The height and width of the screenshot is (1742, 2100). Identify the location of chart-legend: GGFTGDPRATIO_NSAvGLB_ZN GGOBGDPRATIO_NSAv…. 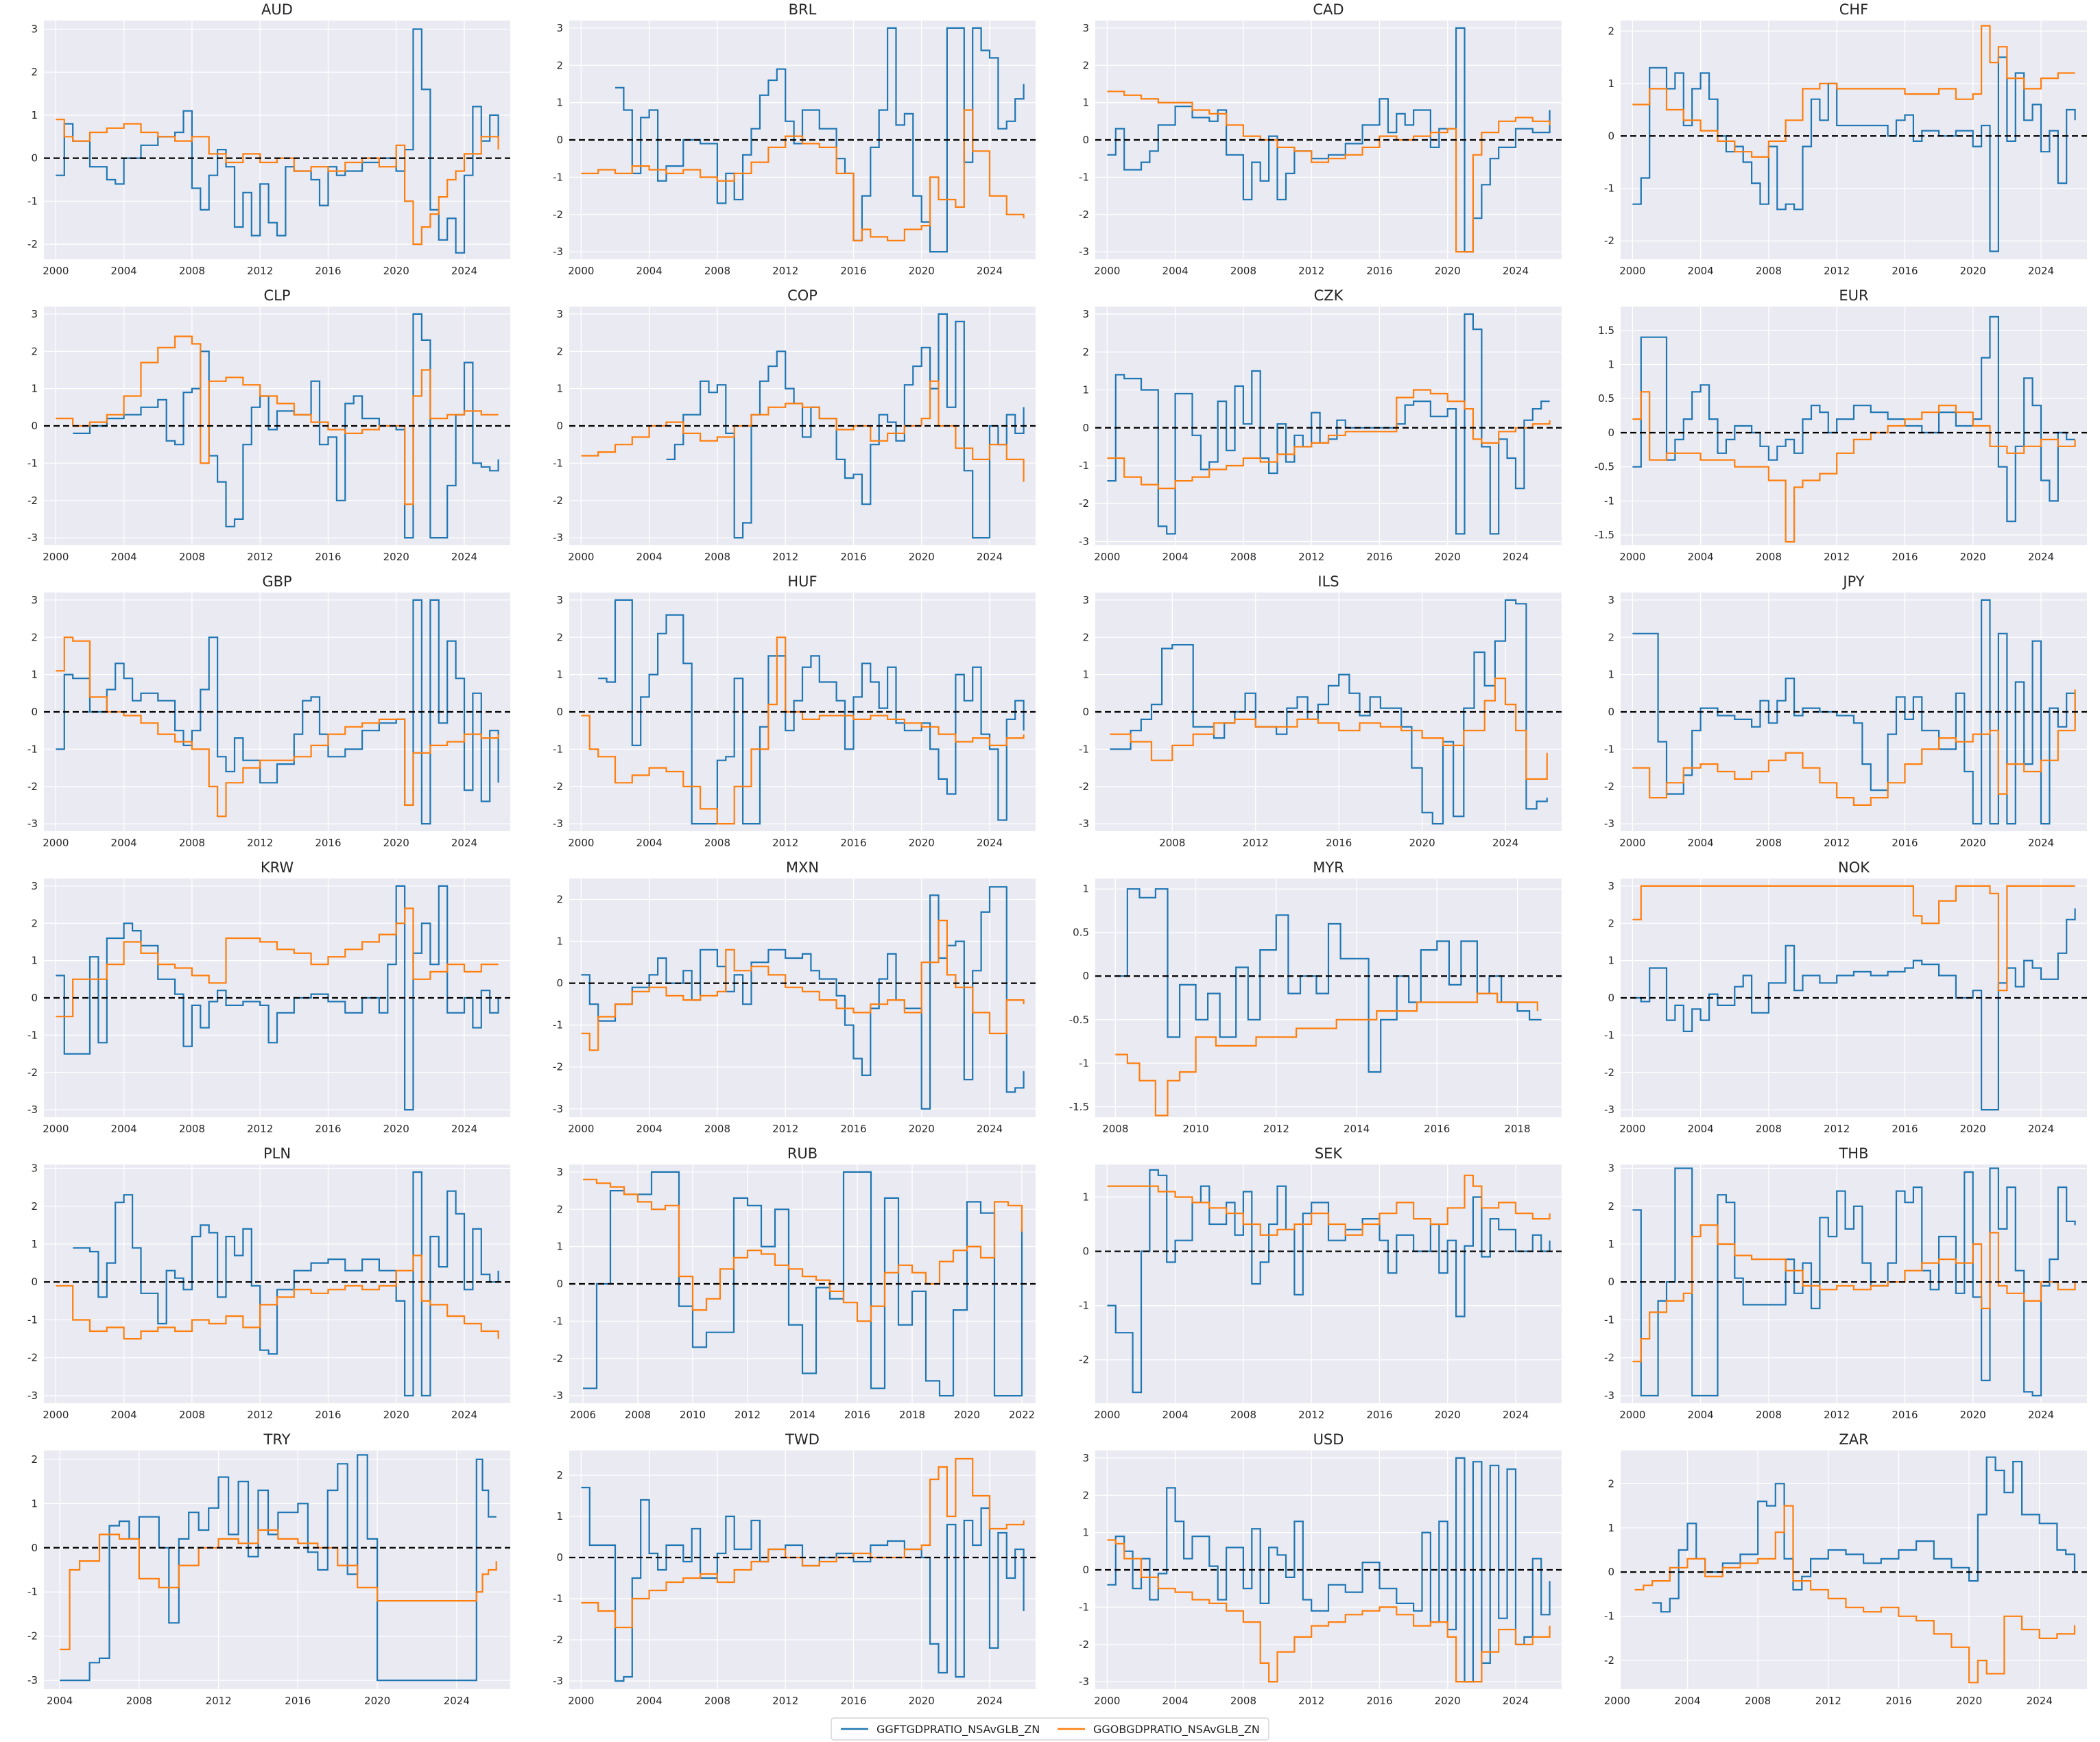
(1050, 1729).